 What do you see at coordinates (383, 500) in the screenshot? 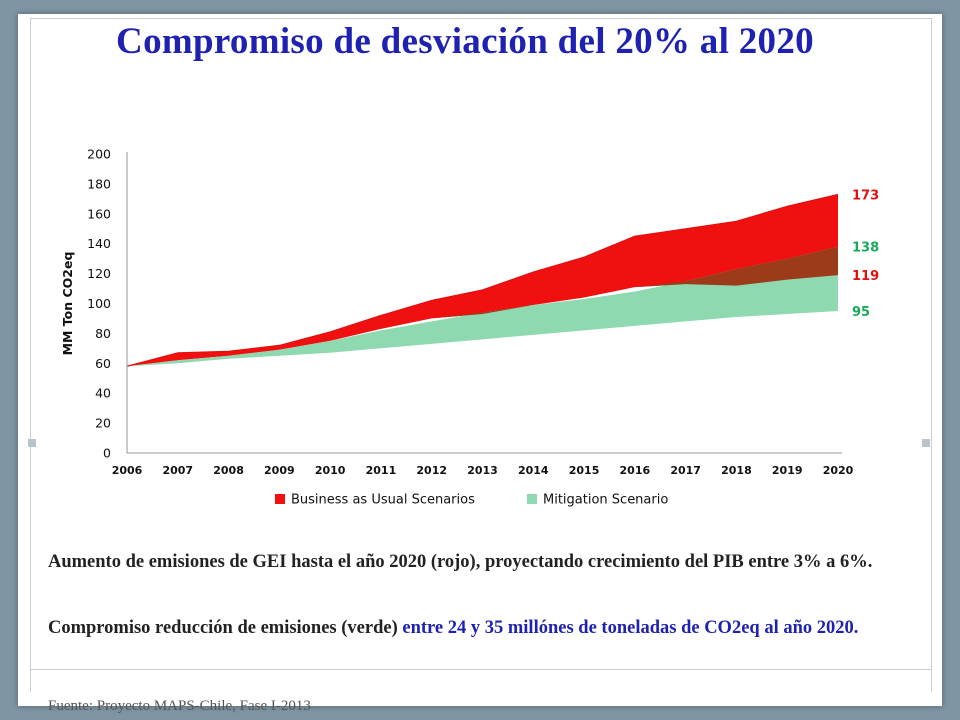
I see `legend-label-bau: Business as Usual Scenarios` at bounding box center [383, 500].